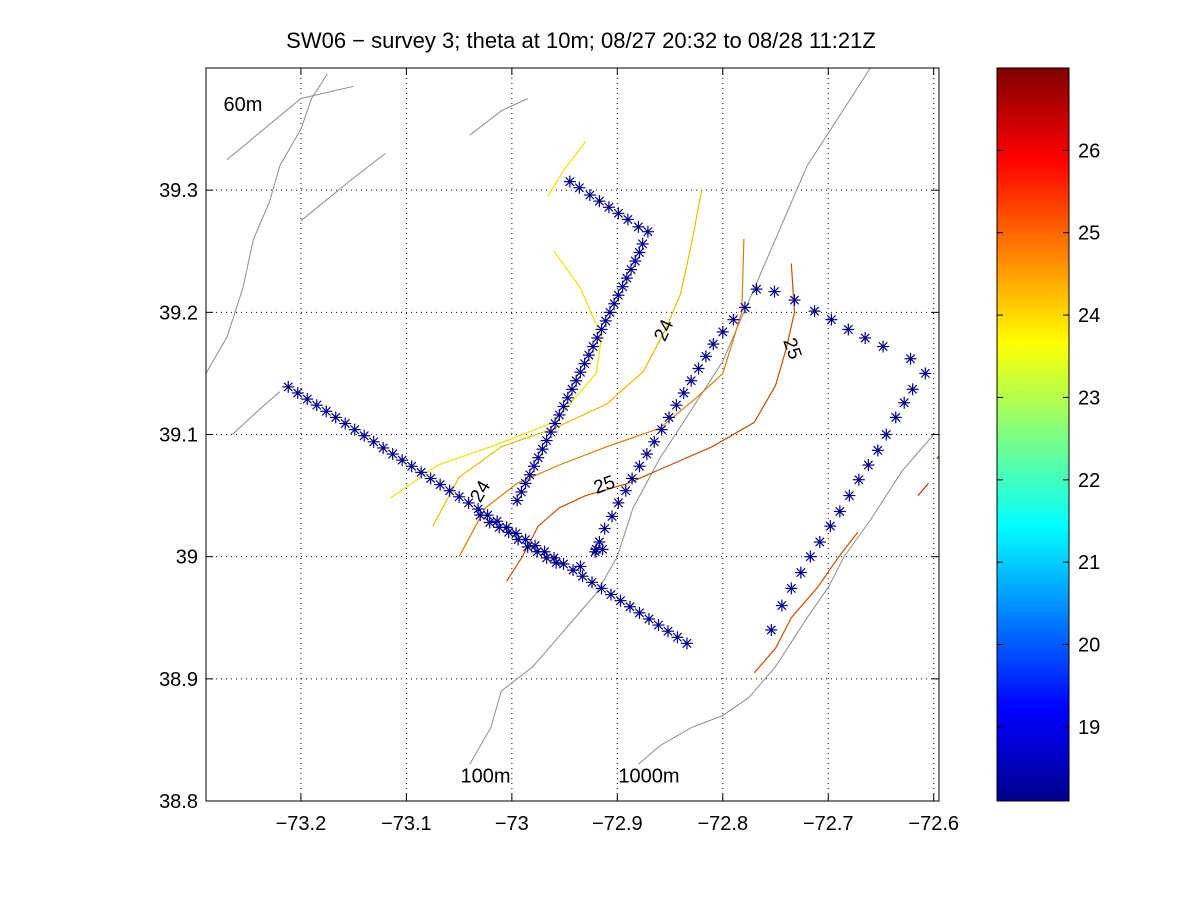 This screenshot has height=901, width=1201. What do you see at coordinates (1089, 151) in the screenshot?
I see `colorbar-tick-label: 26` at bounding box center [1089, 151].